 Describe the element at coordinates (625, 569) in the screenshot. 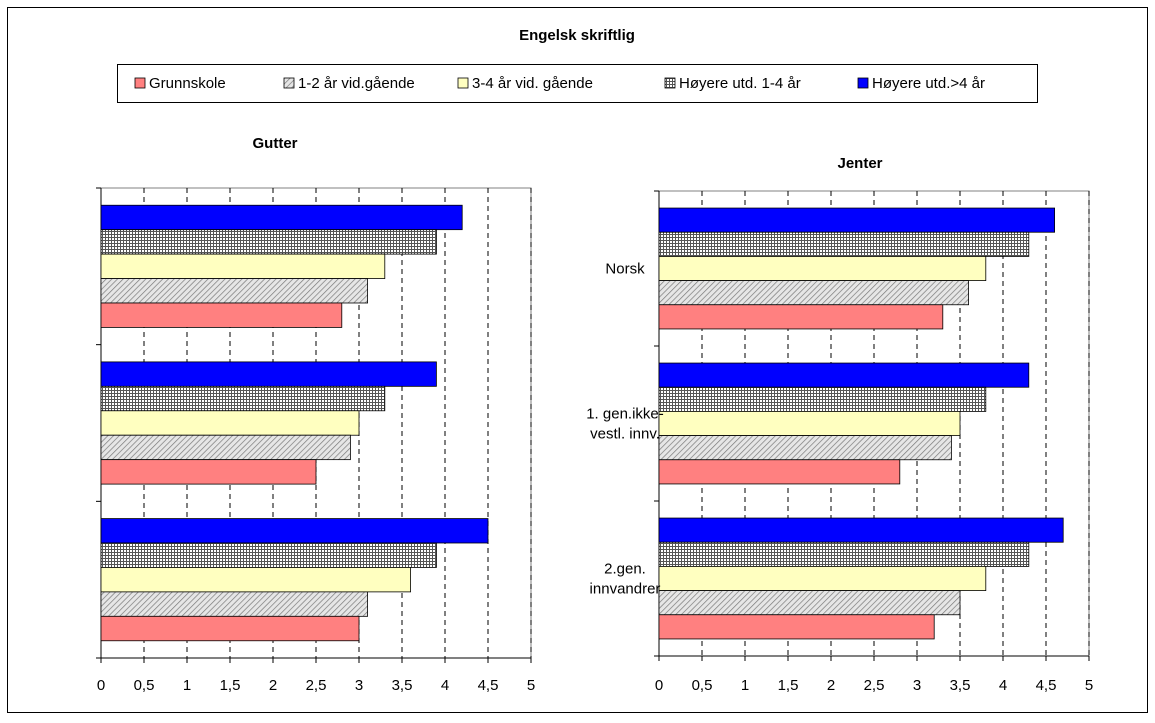

I see `category-label-line: 2.gen.` at that location.